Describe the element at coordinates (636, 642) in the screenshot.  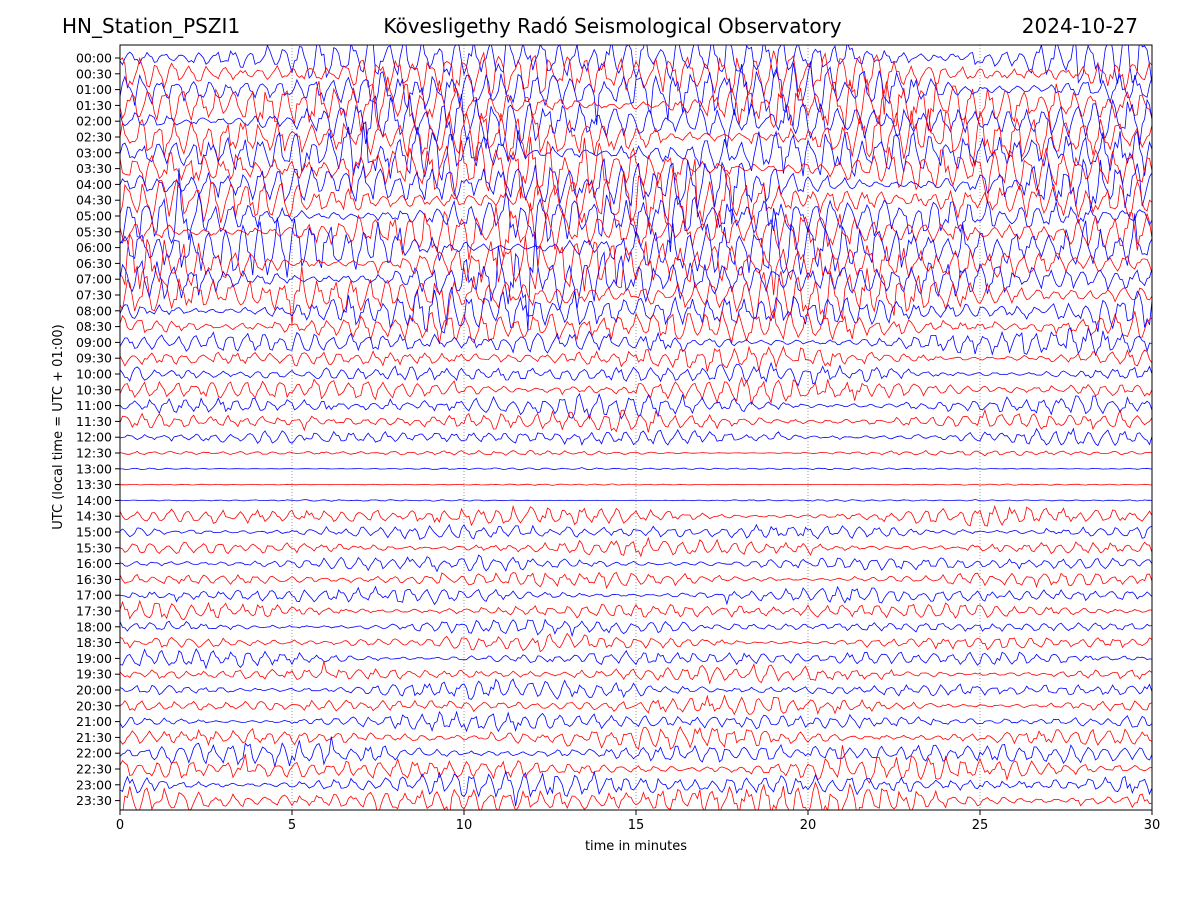
I see `trace-18:30` at that location.